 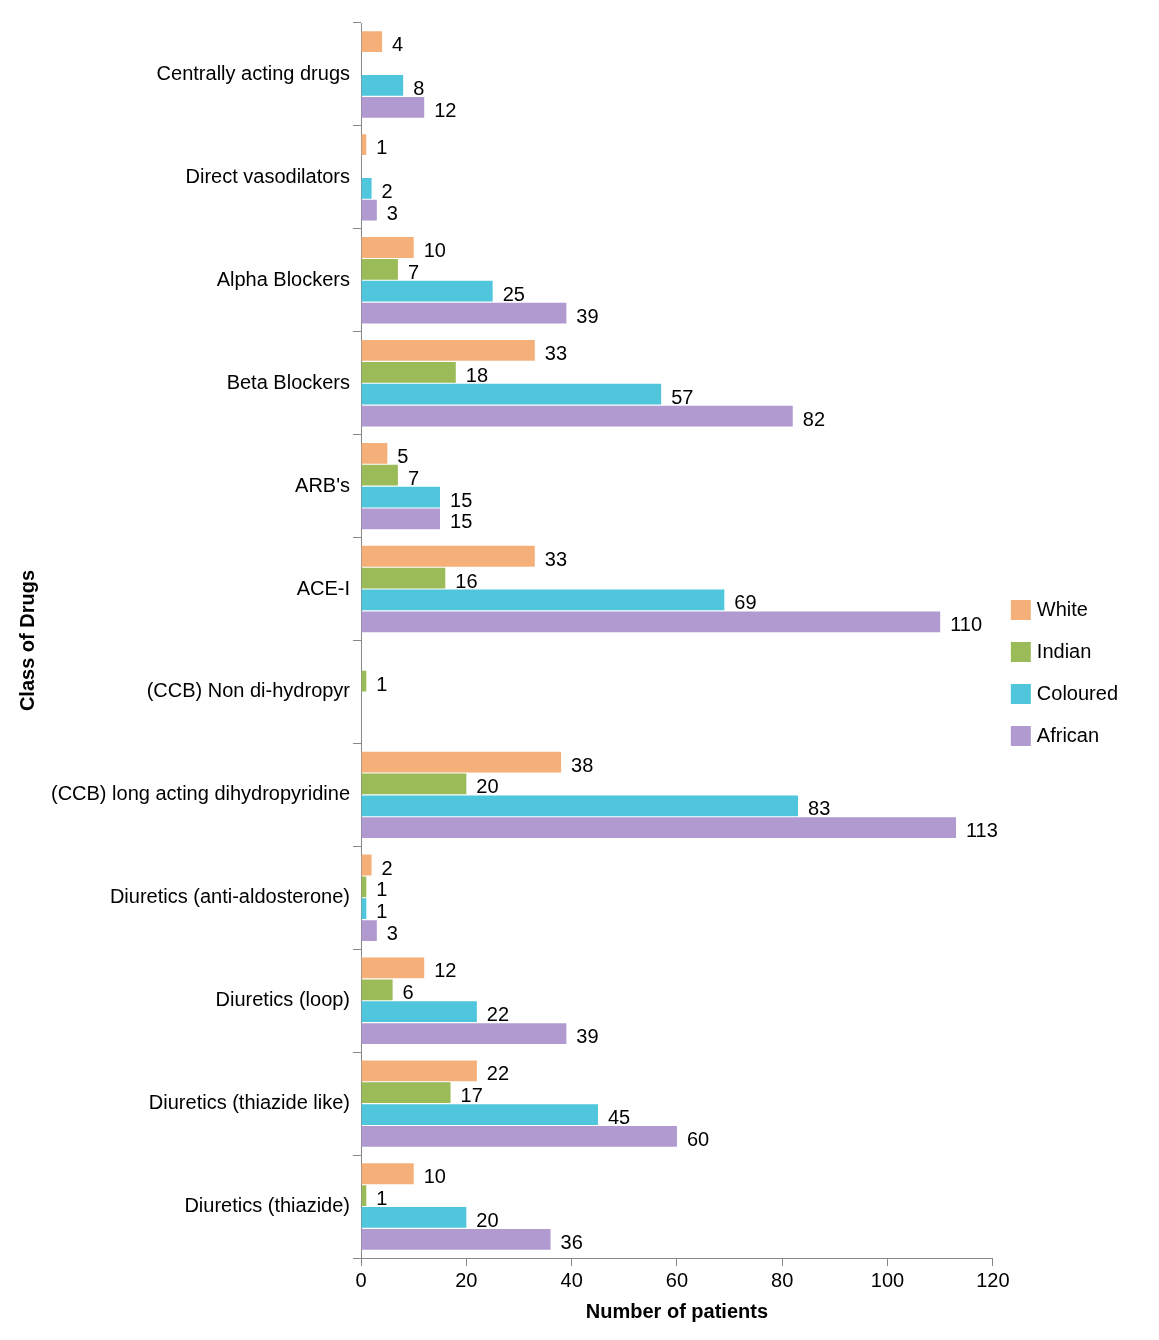 I want to click on data-label: 45, so click(x=619, y=1117).